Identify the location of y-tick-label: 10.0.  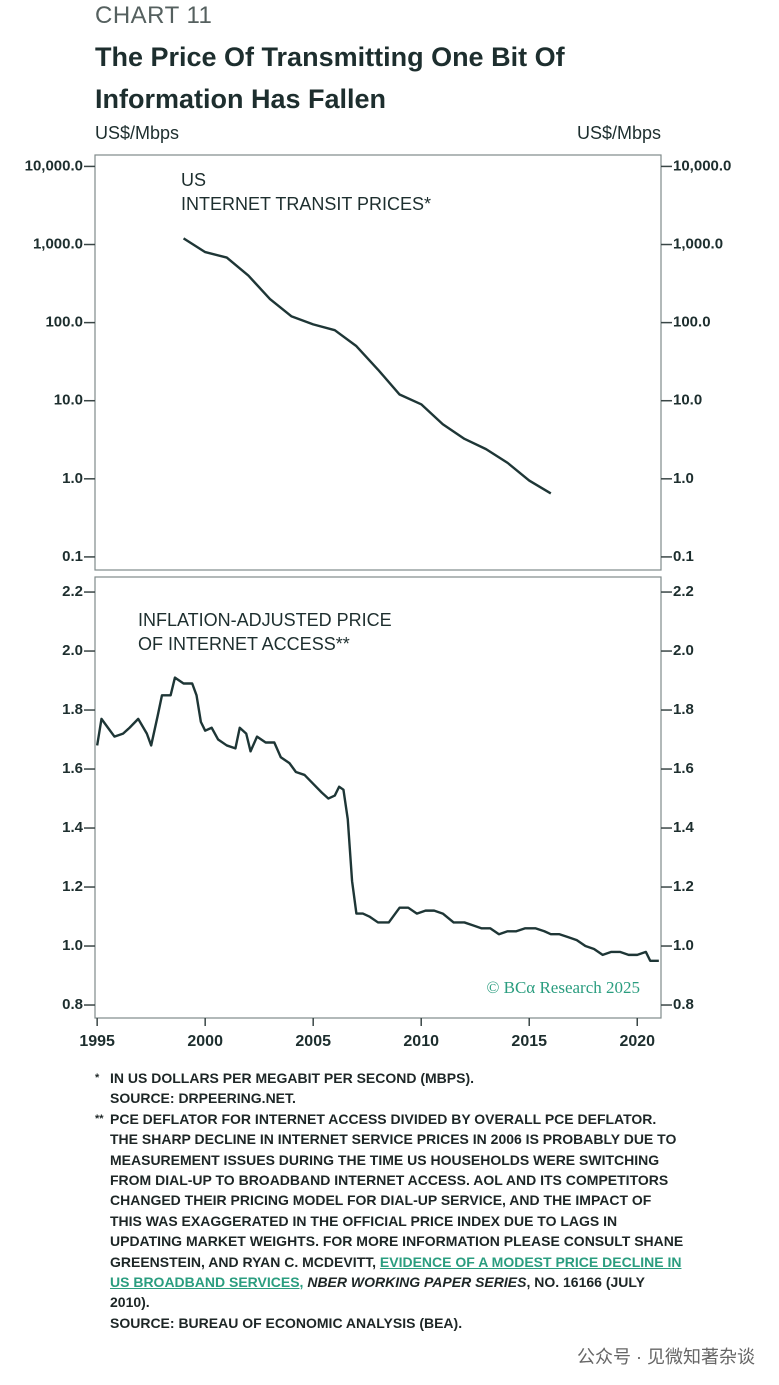
(68, 400).